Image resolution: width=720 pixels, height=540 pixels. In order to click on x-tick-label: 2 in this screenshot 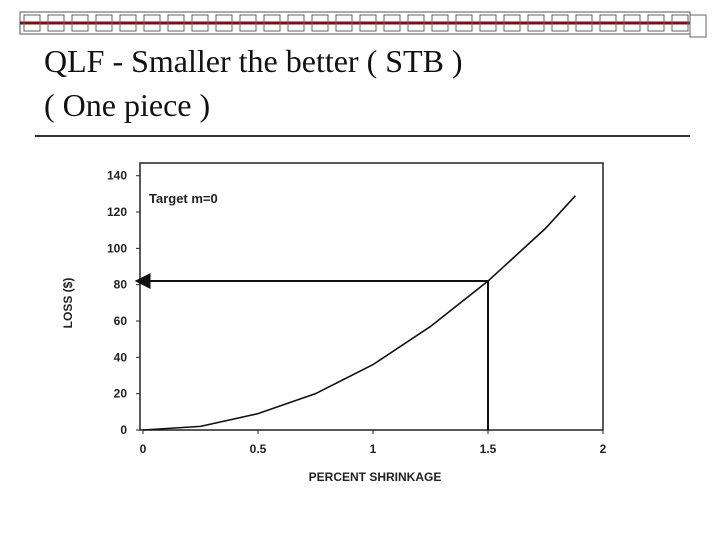, I will do `click(603, 449)`.